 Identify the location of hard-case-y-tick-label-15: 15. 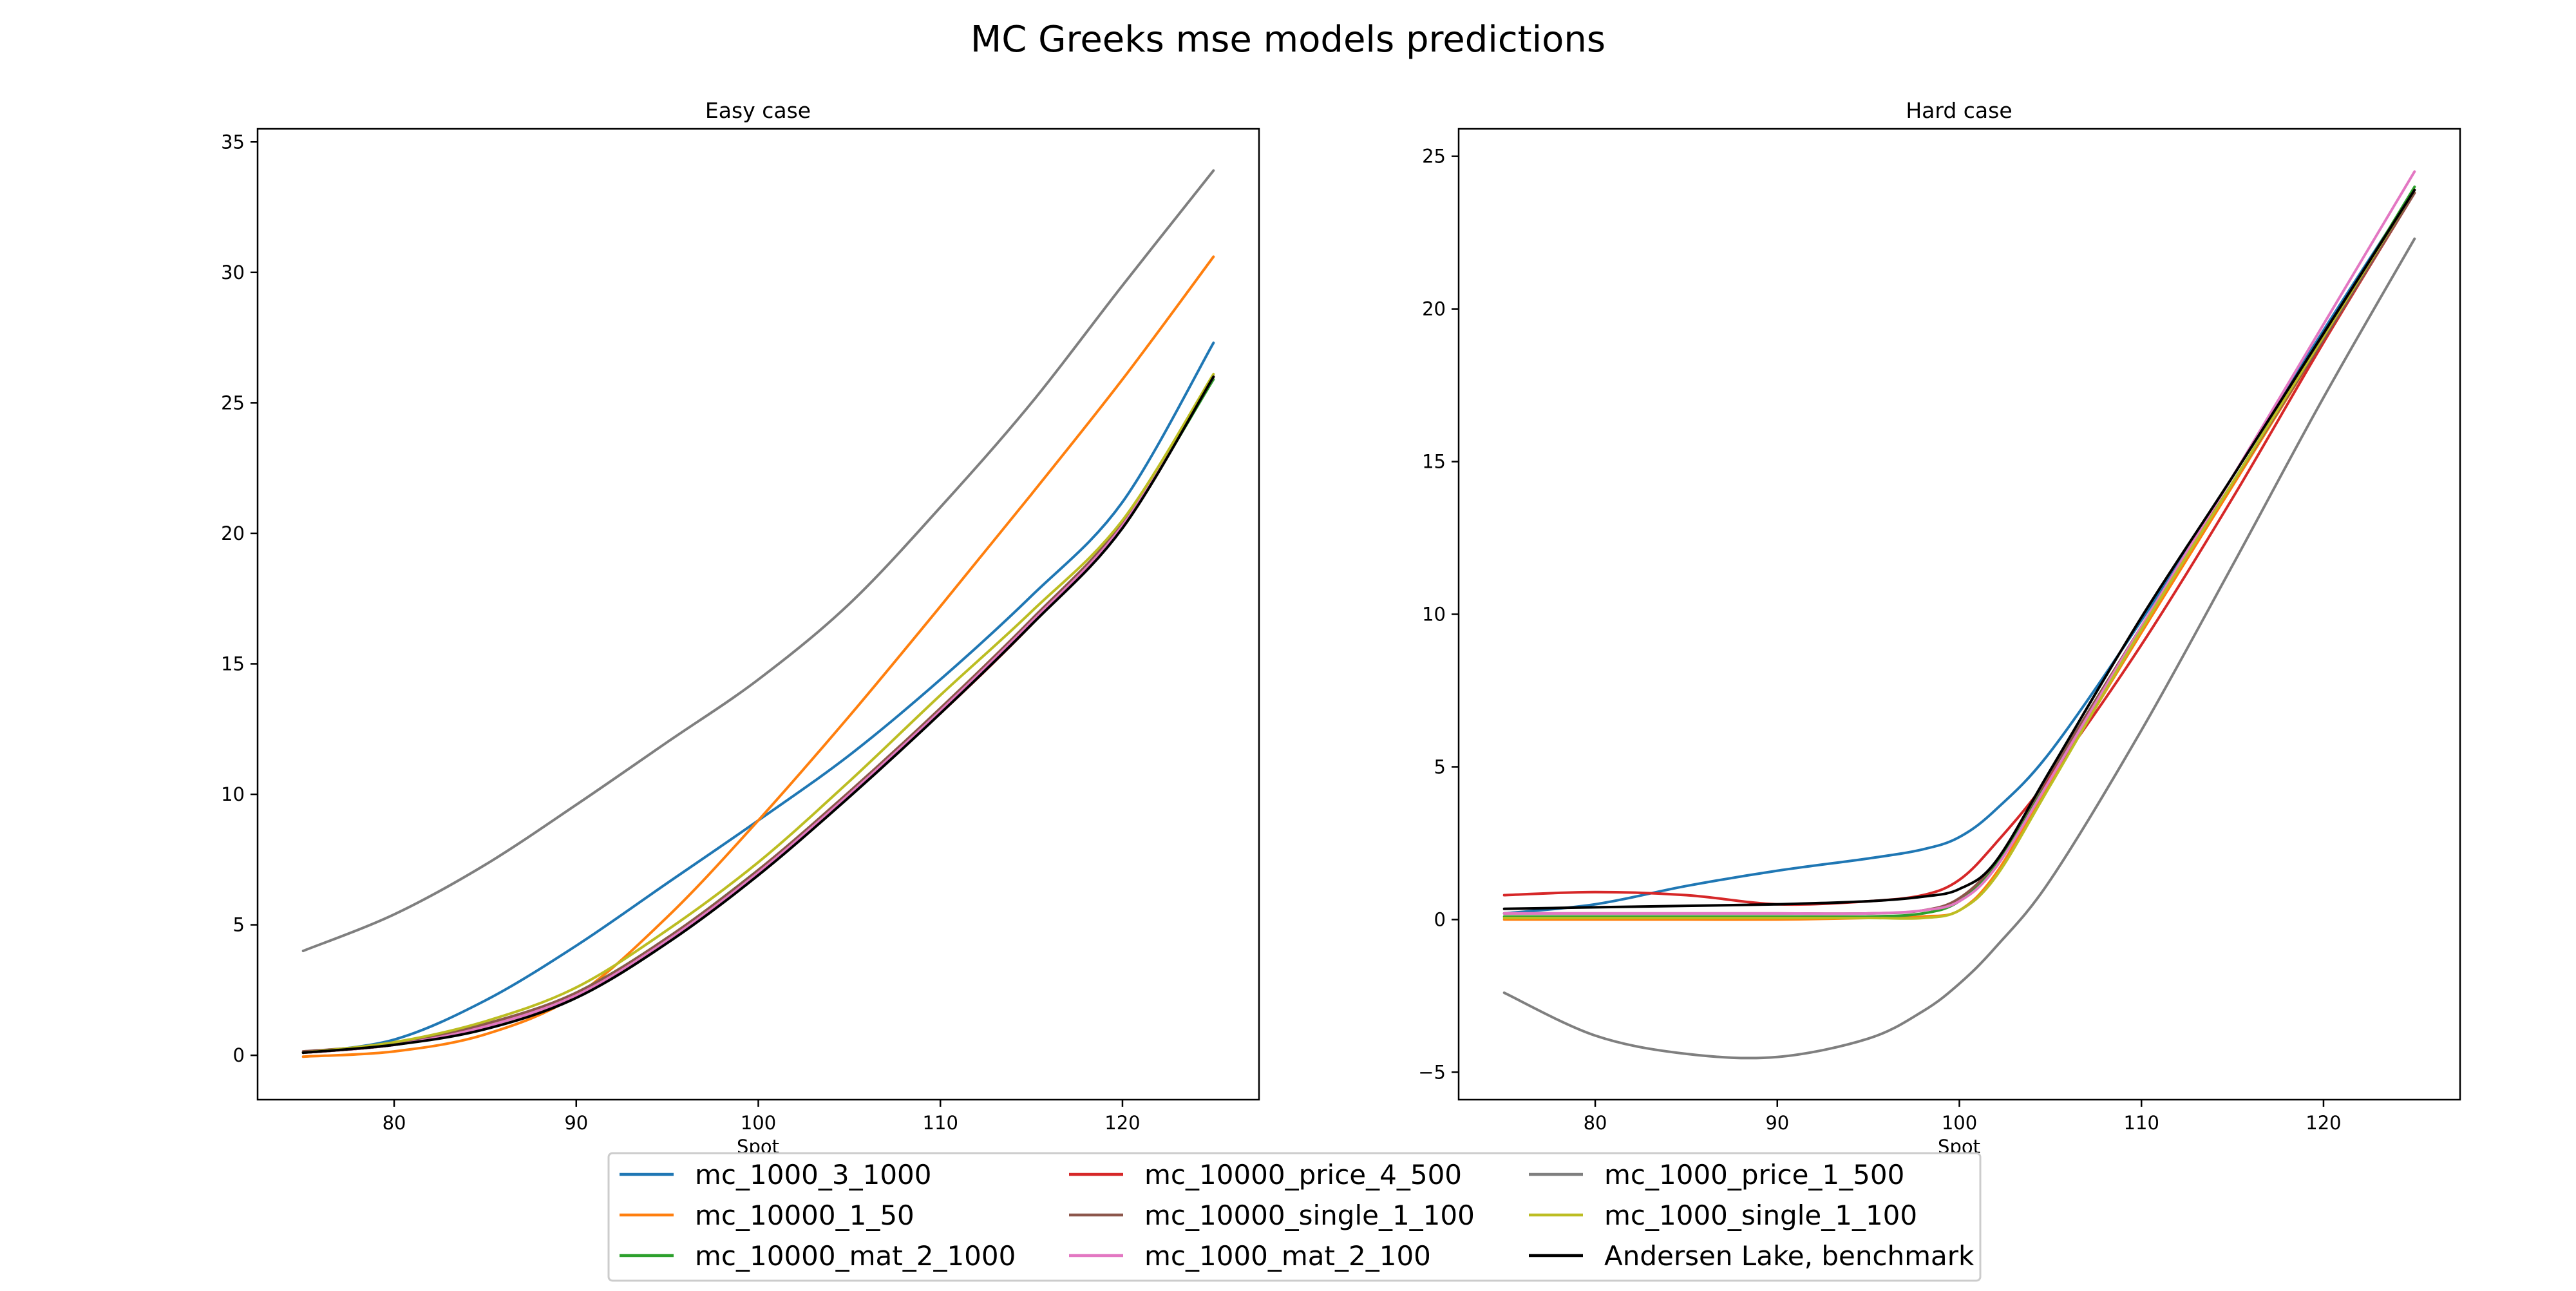
(1434, 462).